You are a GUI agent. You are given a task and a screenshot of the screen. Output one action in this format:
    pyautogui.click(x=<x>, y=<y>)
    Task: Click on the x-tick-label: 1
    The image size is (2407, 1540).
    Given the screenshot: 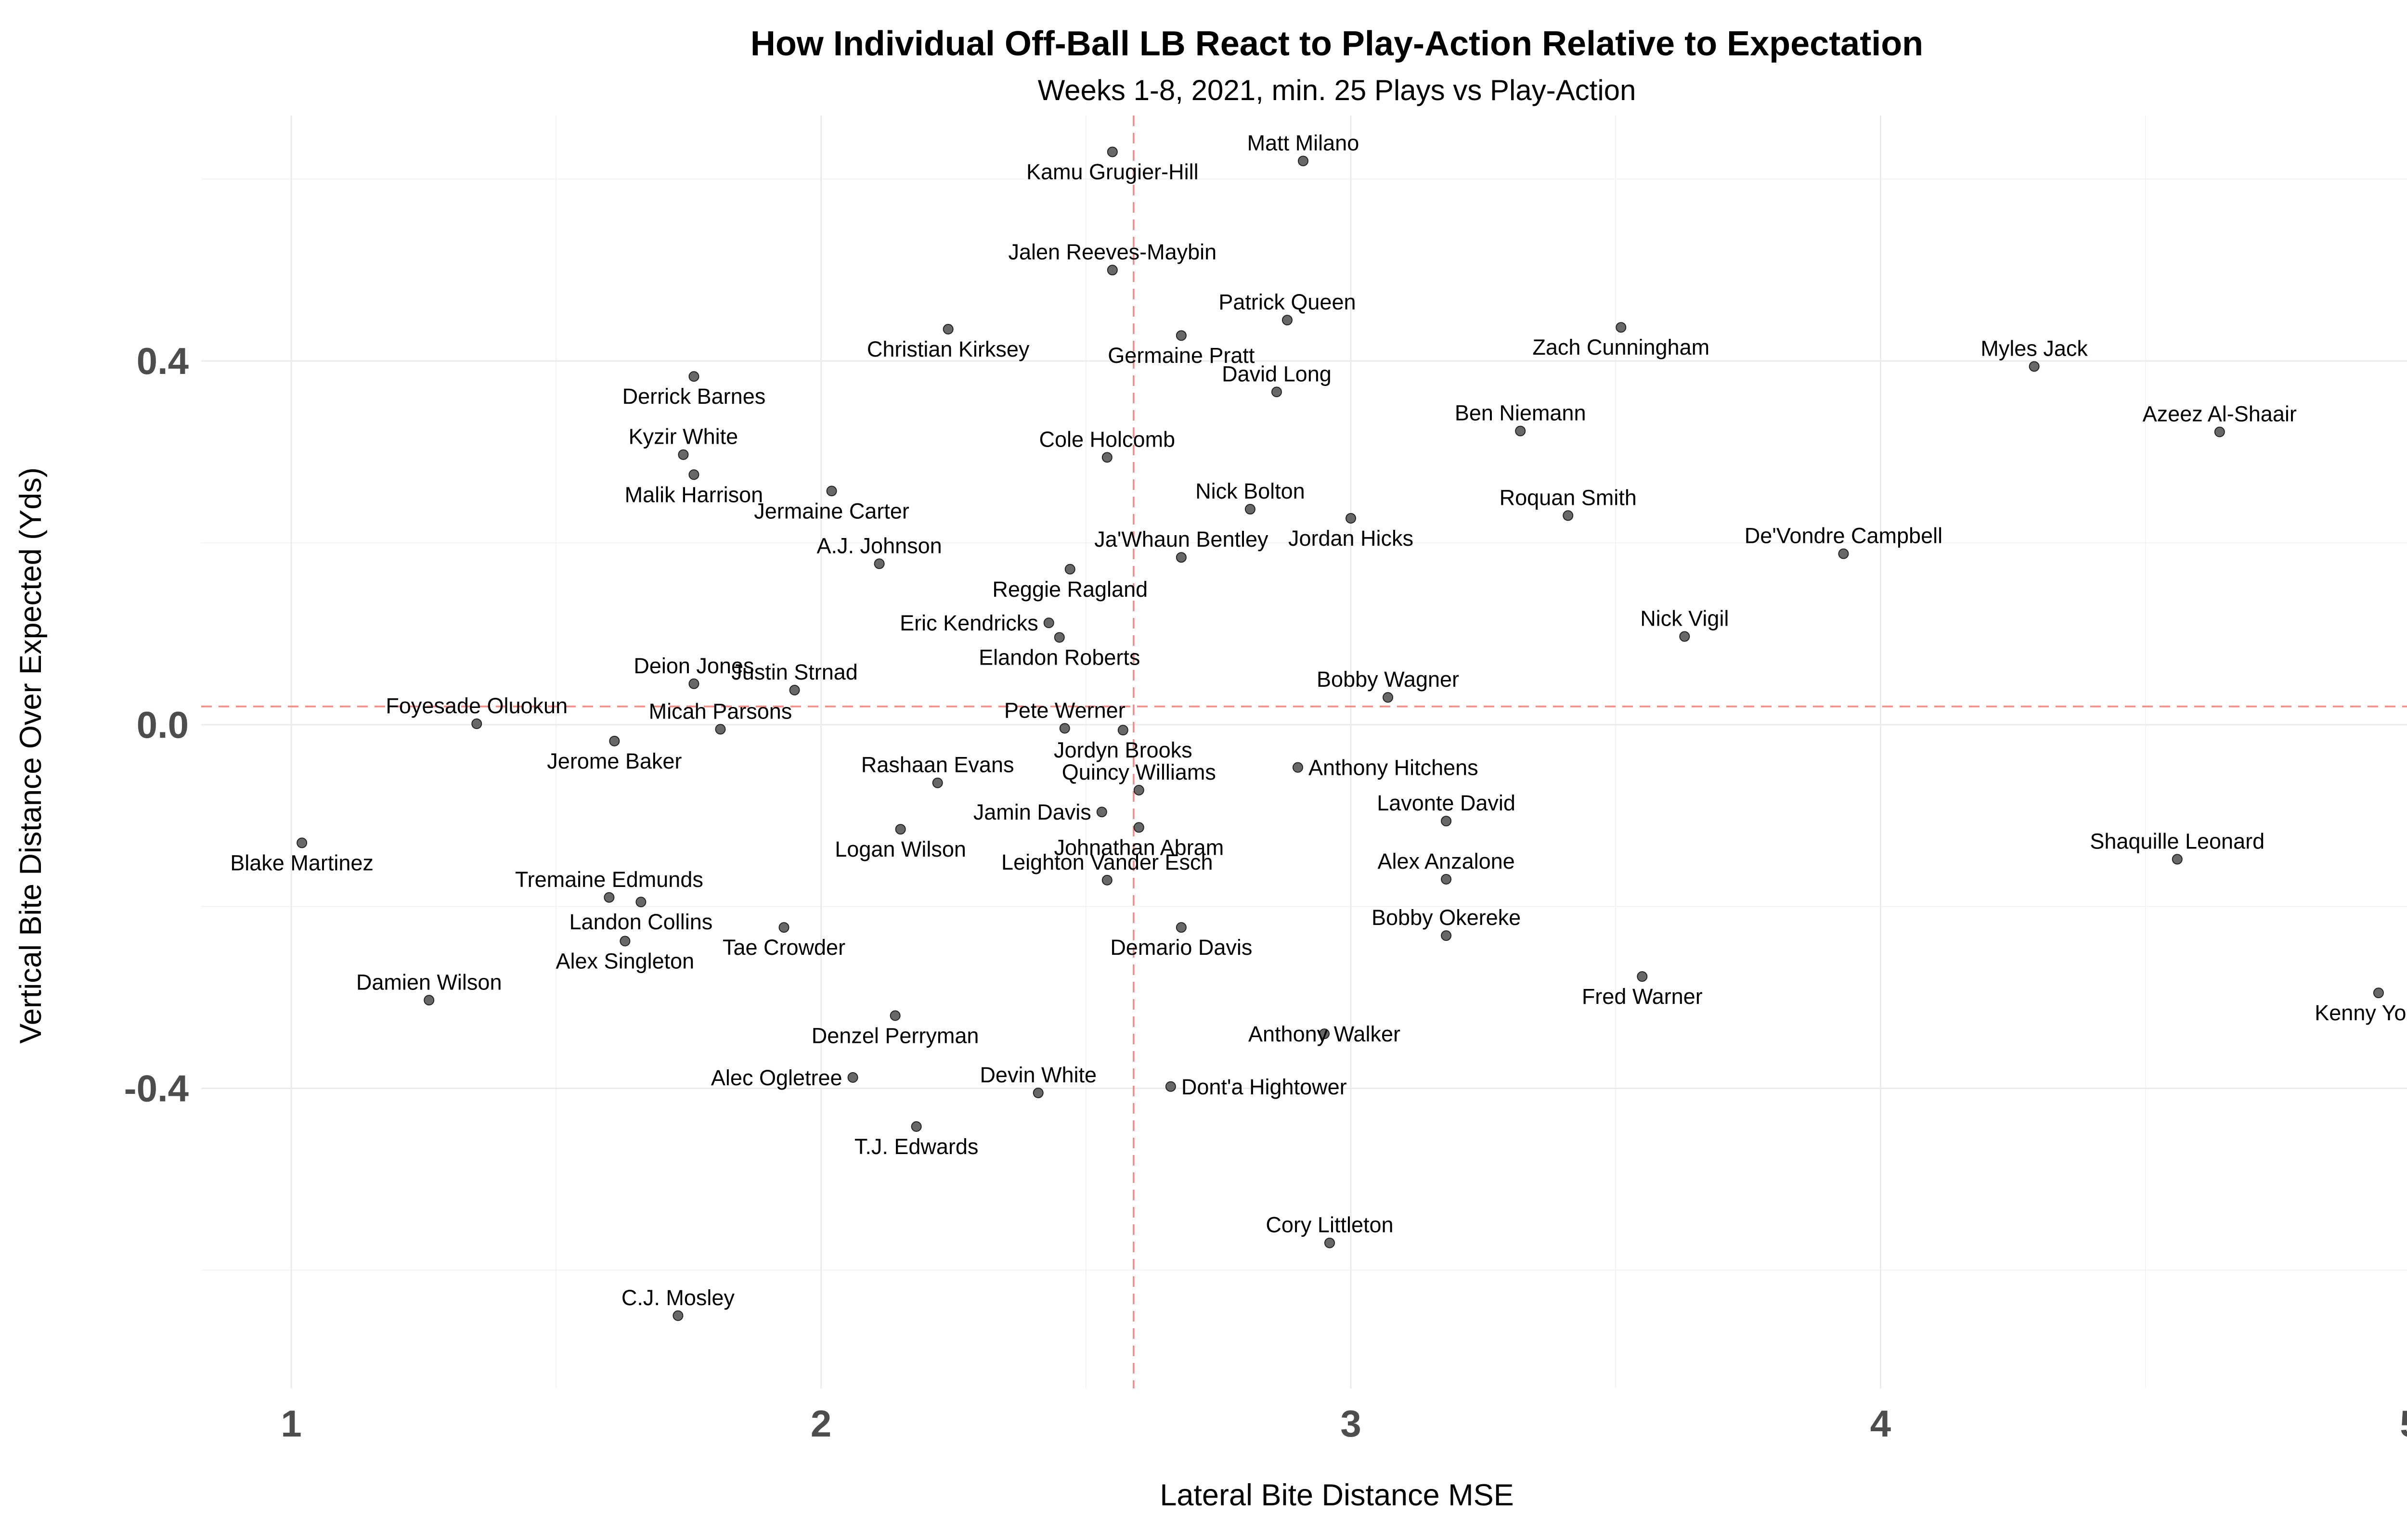 What is the action you would take?
    pyautogui.click(x=291, y=1423)
    